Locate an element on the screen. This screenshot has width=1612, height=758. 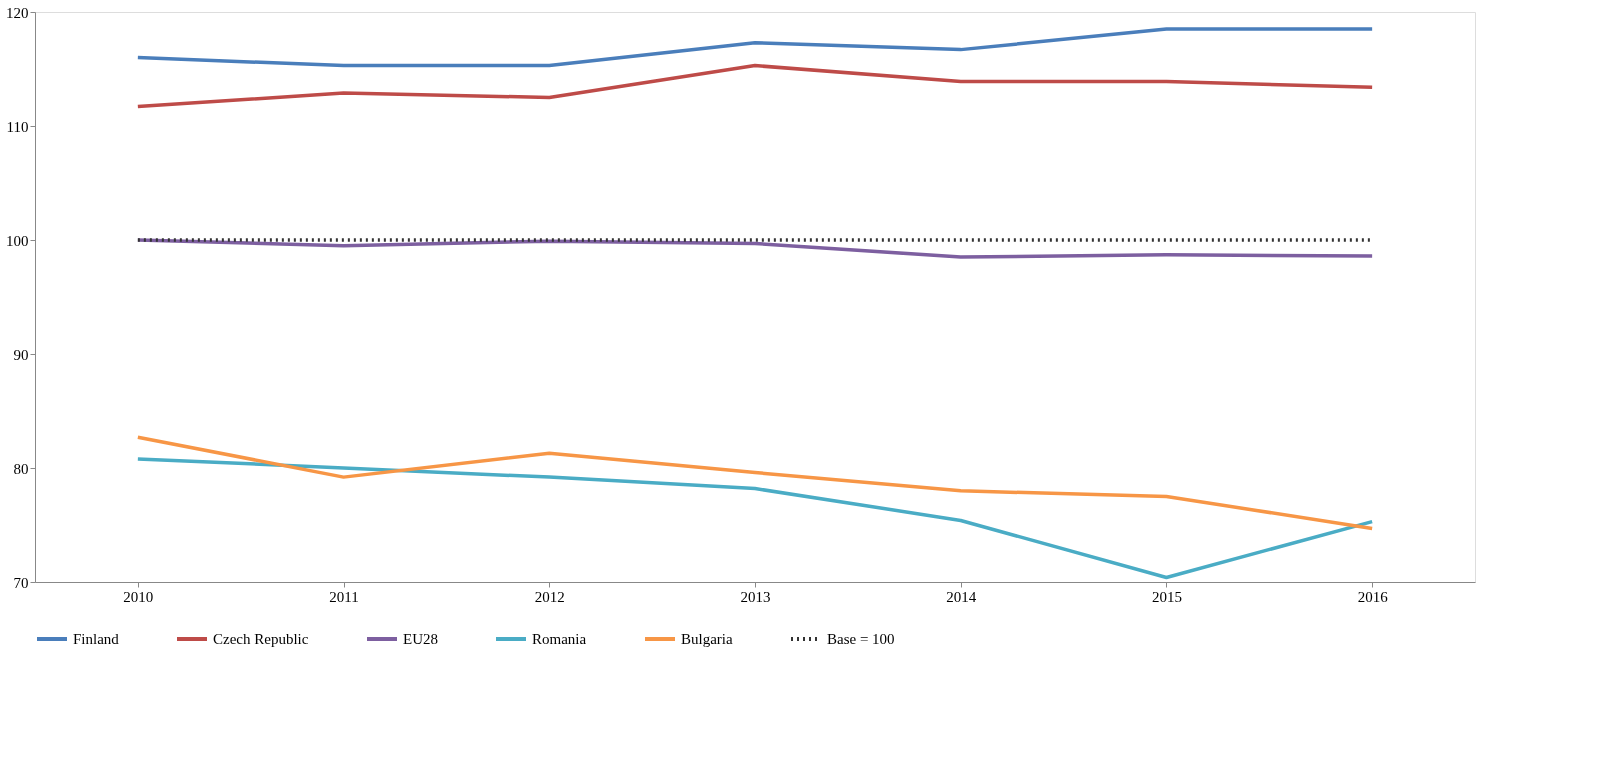
legend-label: Czech Republic is located at coordinates (261, 639).